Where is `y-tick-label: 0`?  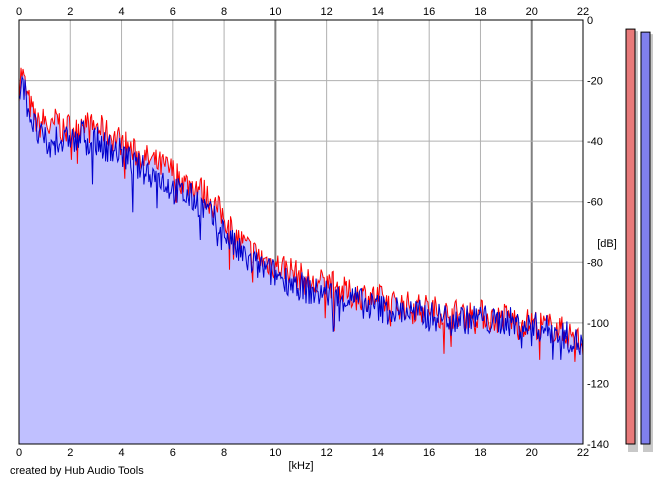
y-tick-label: 0 is located at coordinates (590, 21).